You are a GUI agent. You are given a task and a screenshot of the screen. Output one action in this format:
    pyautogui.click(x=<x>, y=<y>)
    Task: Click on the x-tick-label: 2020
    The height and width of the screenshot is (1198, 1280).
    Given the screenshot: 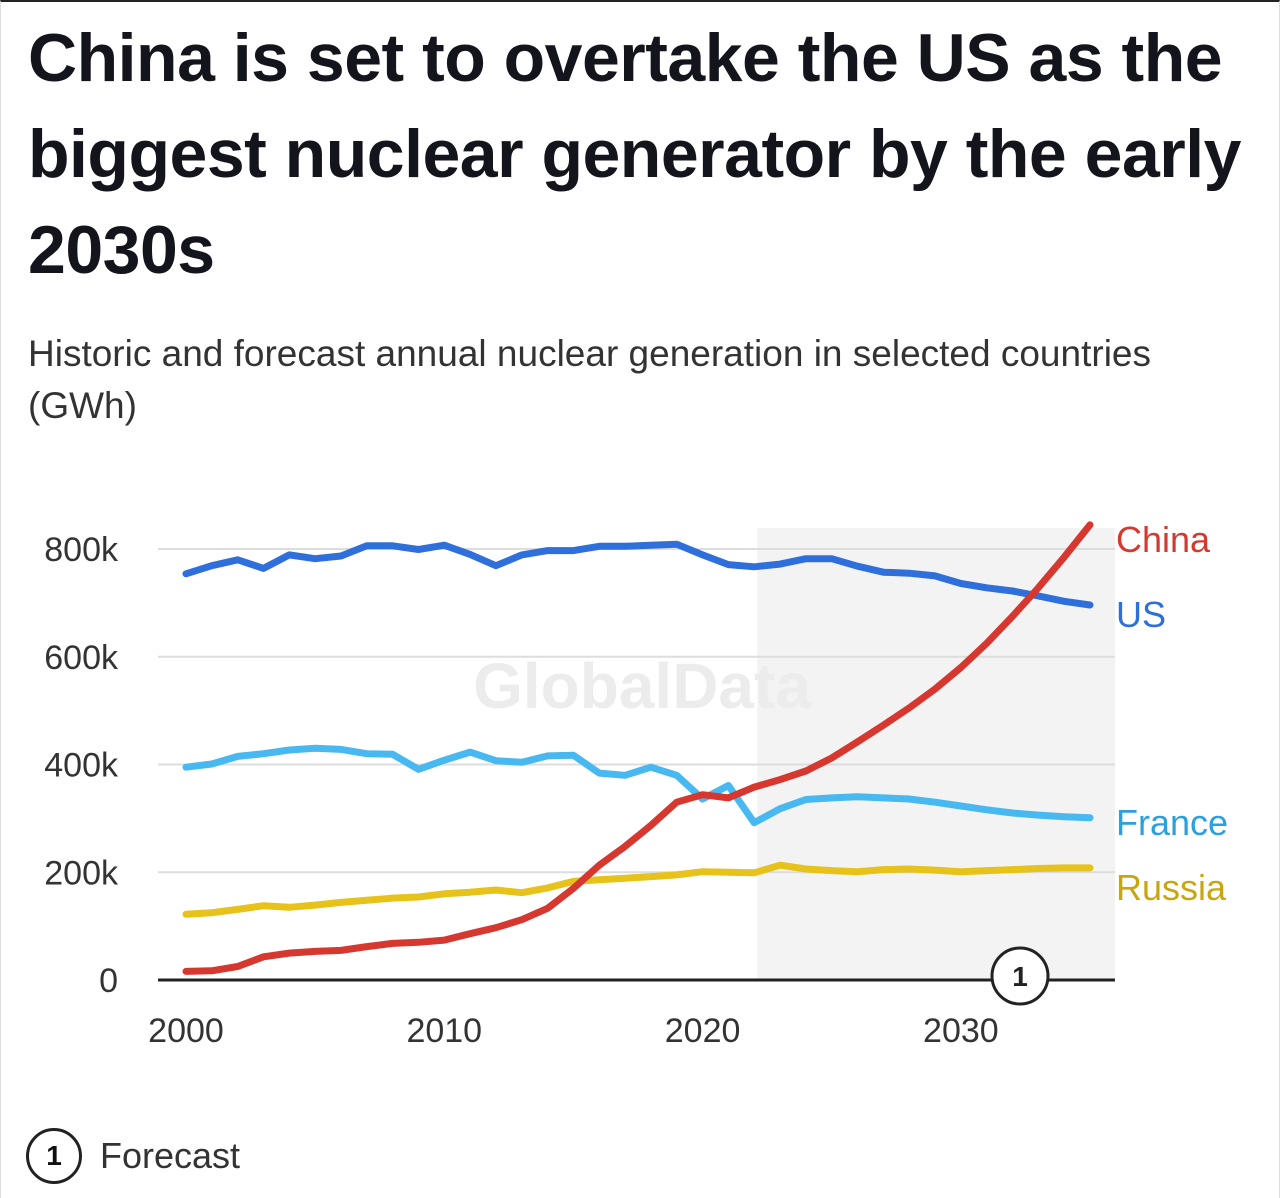 What is the action you would take?
    pyautogui.click(x=703, y=1031)
    